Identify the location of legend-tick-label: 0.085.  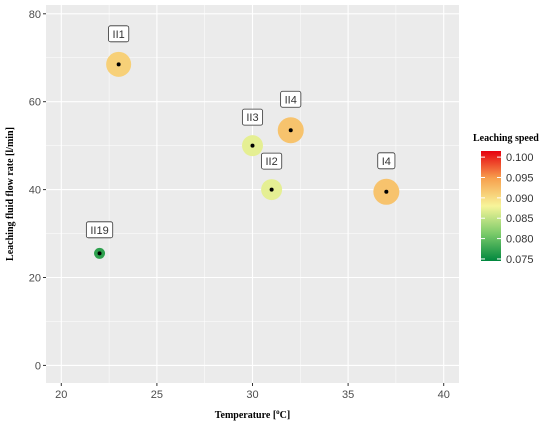
(520, 219).